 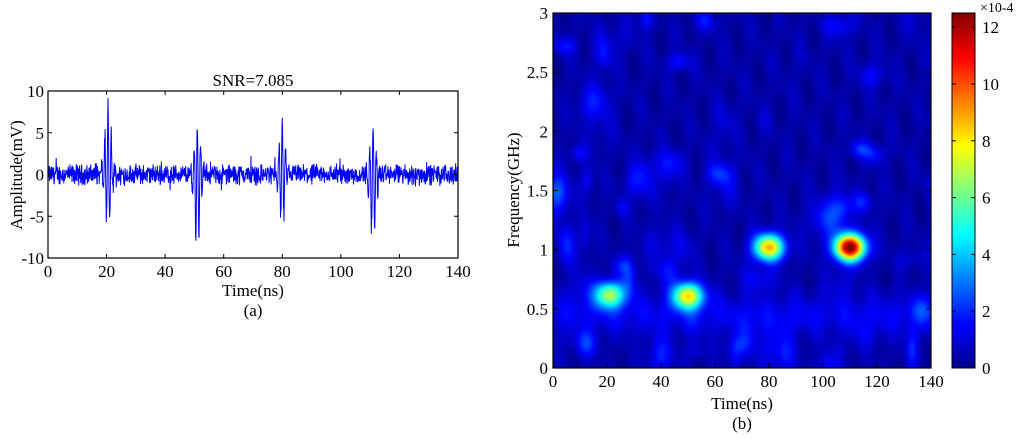 What do you see at coordinates (990, 84) in the screenshot?
I see `colorbar-tick-label: 10` at bounding box center [990, 84].